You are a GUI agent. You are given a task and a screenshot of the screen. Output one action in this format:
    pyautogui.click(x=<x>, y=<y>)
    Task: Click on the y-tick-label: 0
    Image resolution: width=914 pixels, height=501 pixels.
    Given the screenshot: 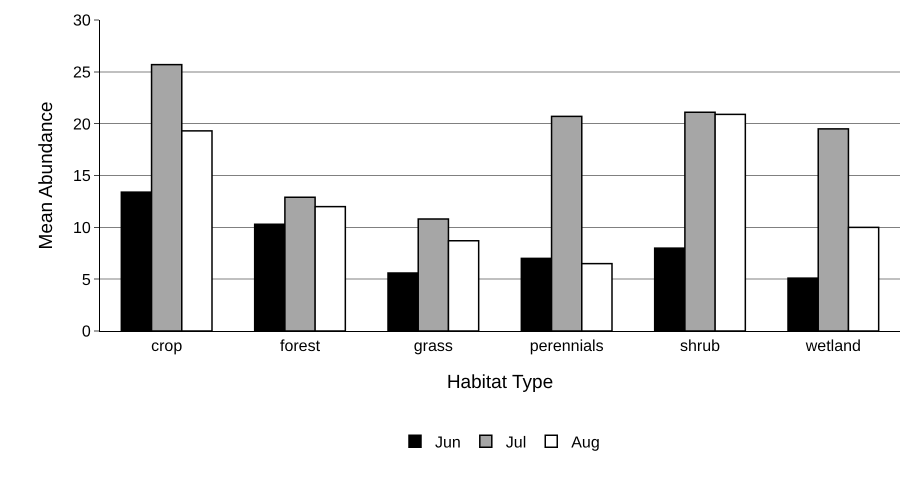 What is the action you would take?
    pyautogui.click(x=86, y=332)
    